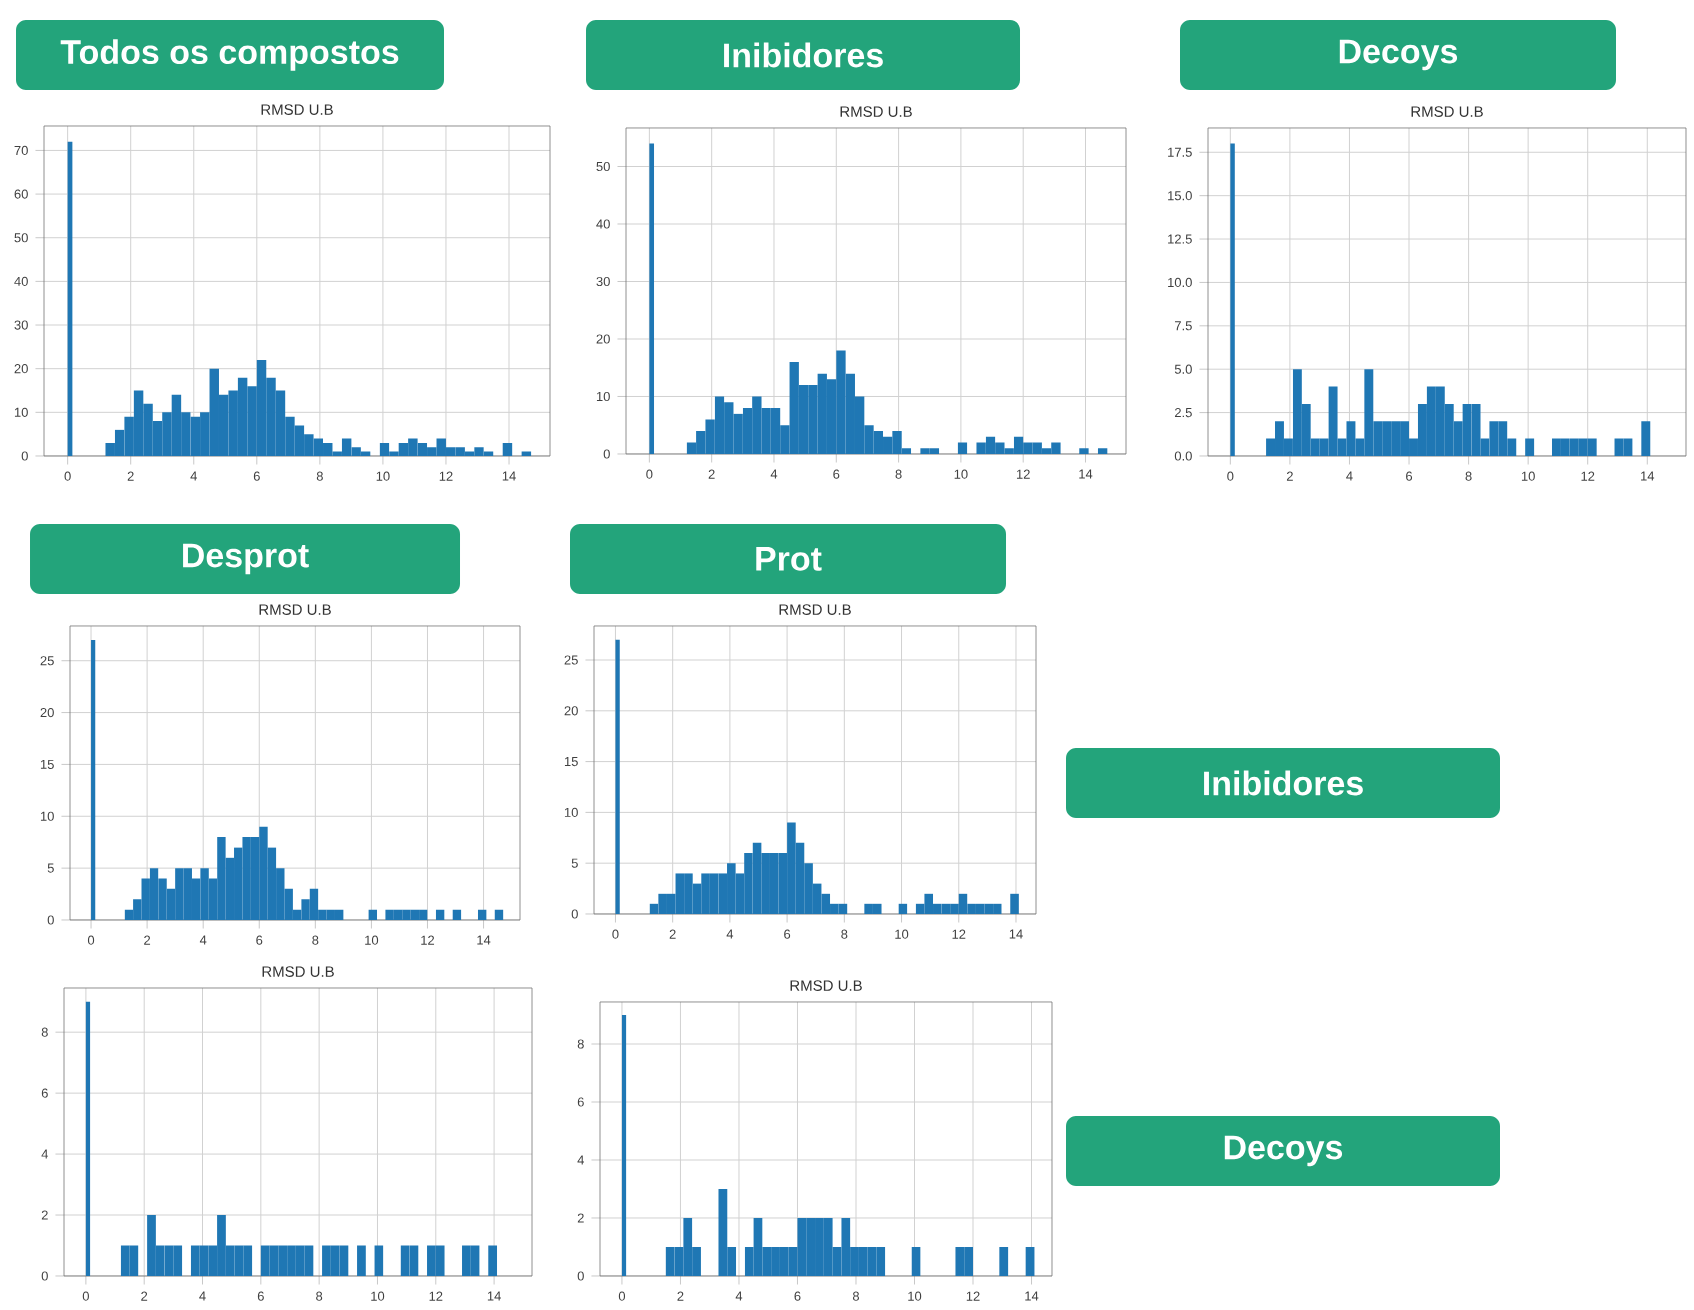  What do you see at coordinates (229, 55) in the screenshot?
I see `text: Todos os compostos` at bounding box center [229, 55].